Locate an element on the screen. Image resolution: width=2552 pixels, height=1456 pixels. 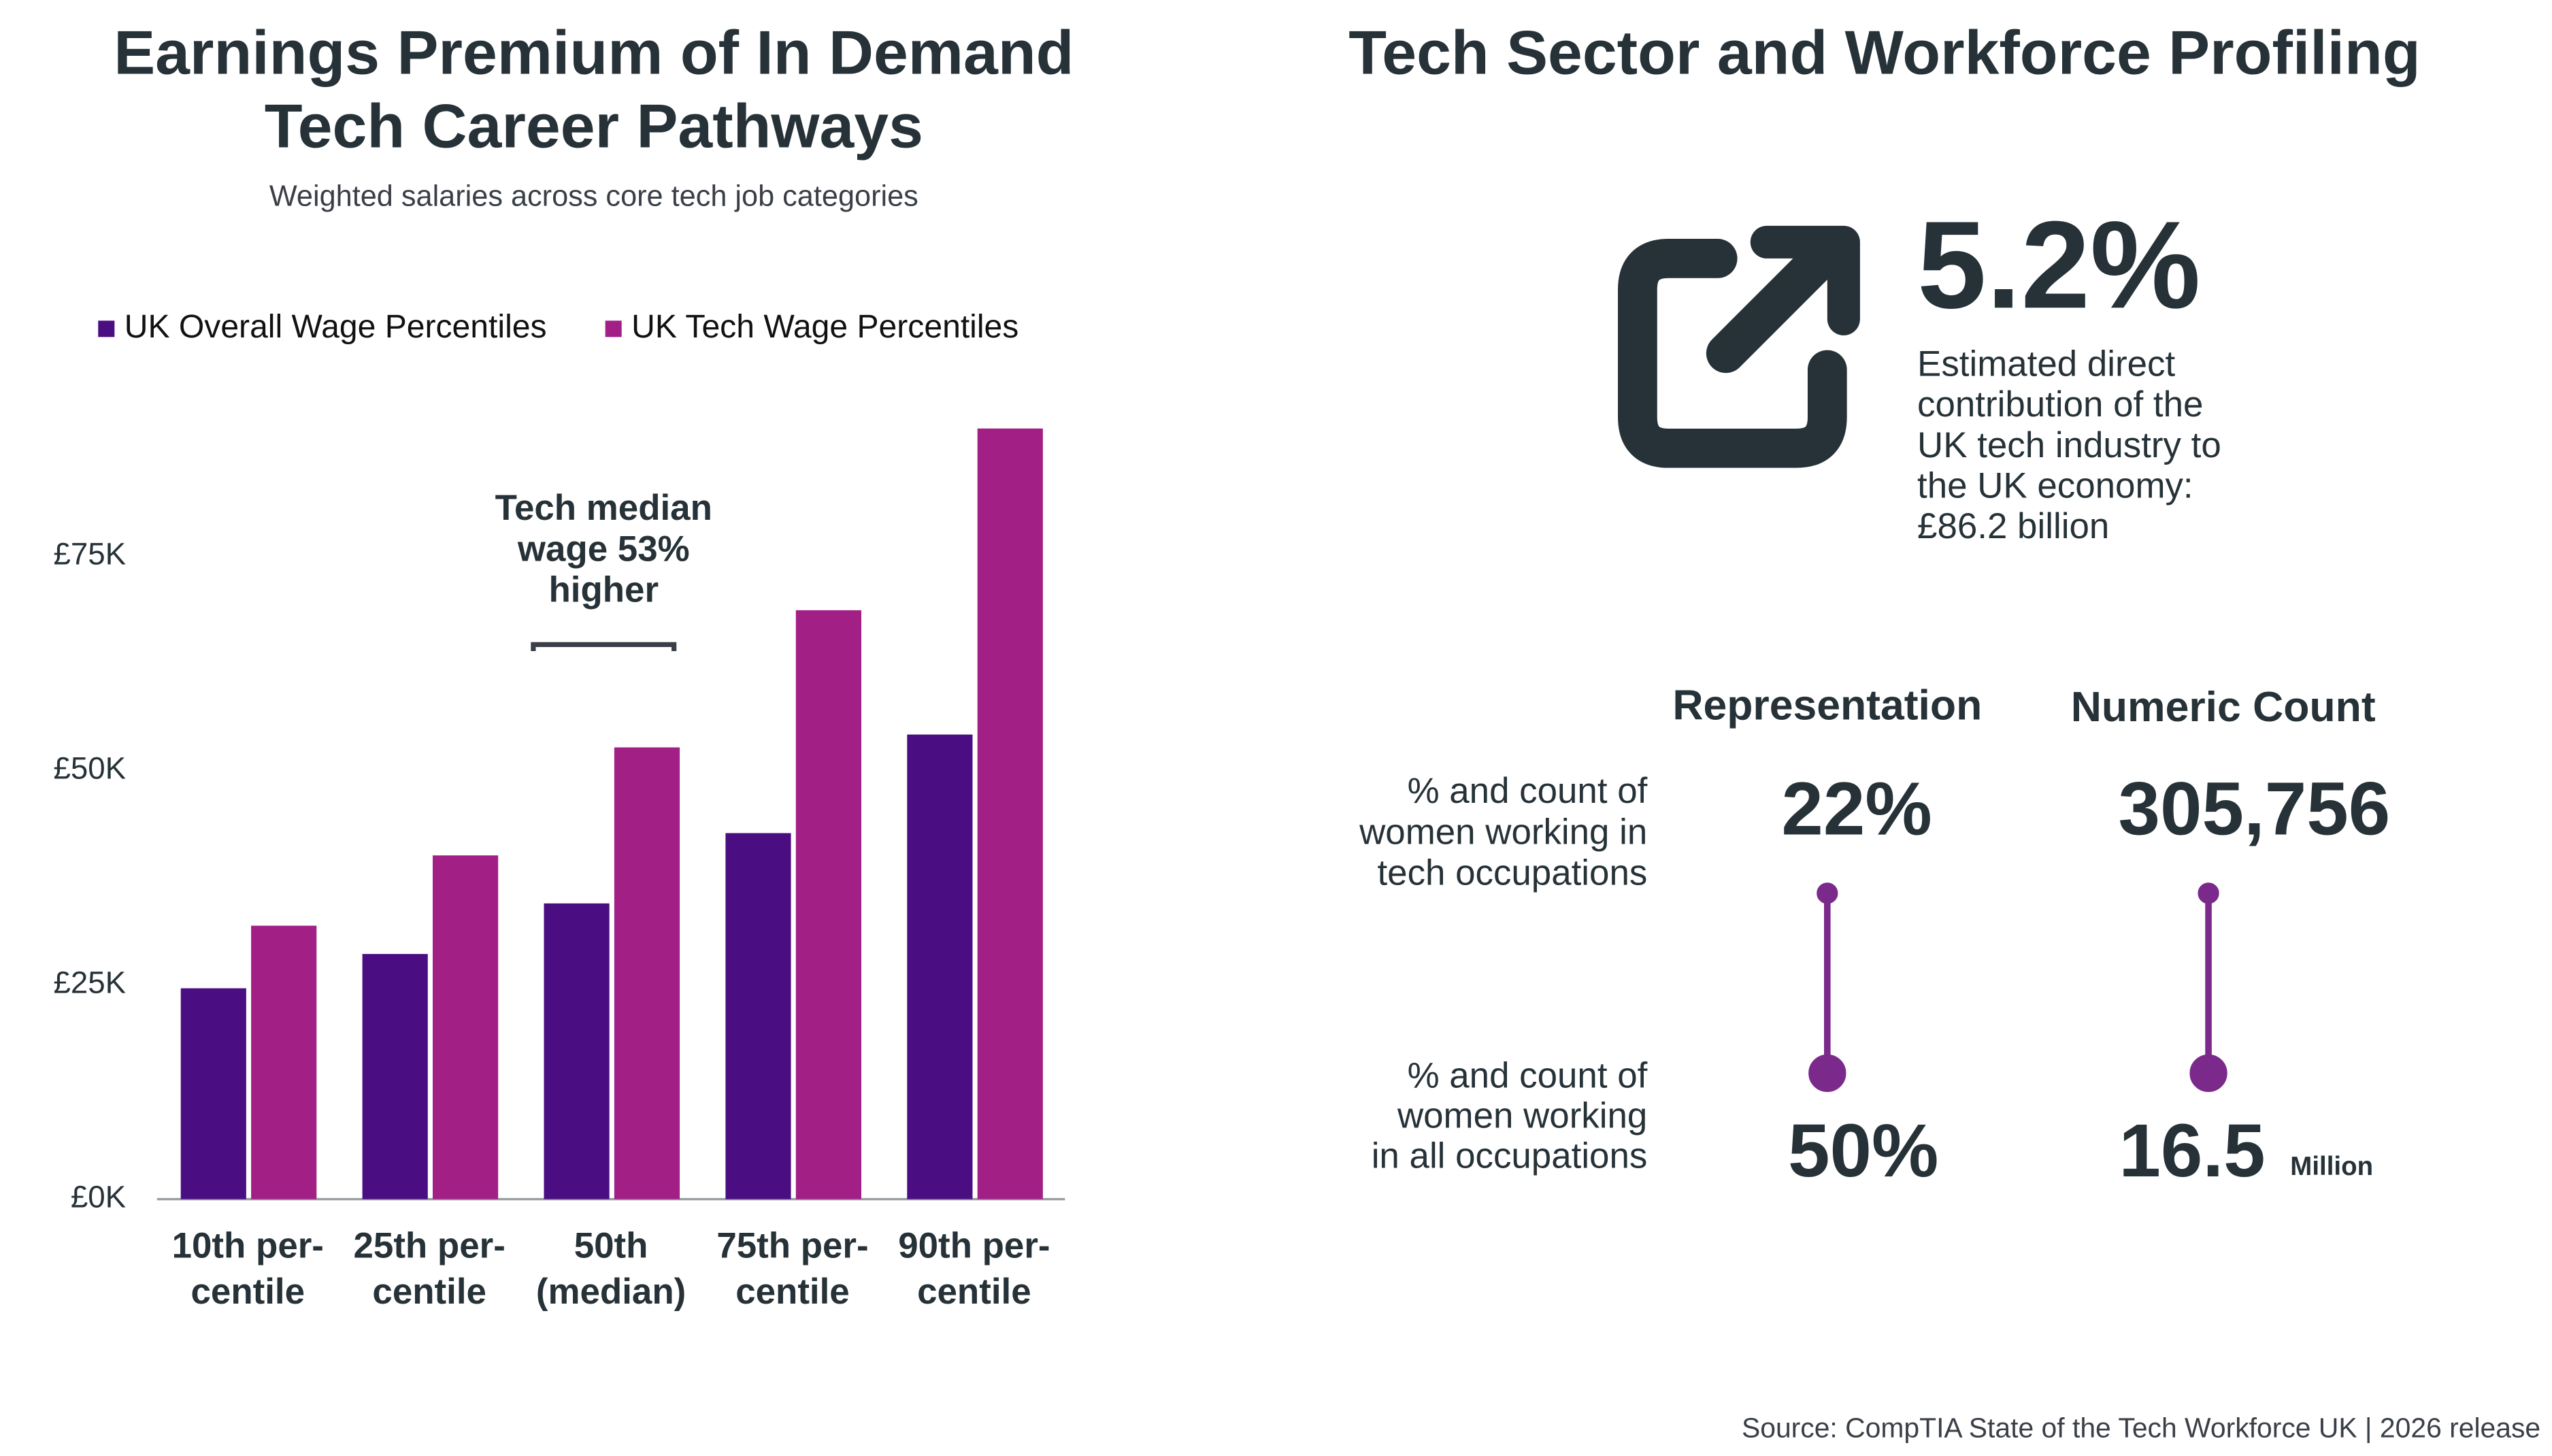
annotation-bracket is located at coordinates (604, 647).